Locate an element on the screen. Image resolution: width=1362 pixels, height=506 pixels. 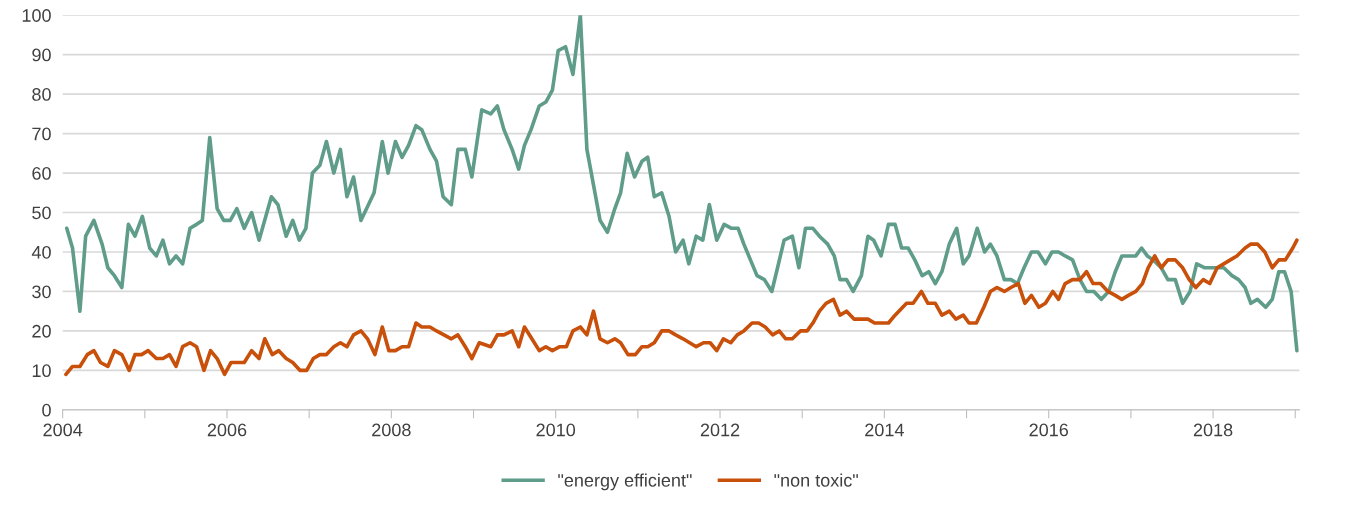
y-tick-label: 30 is located at coordinates (41, 292).